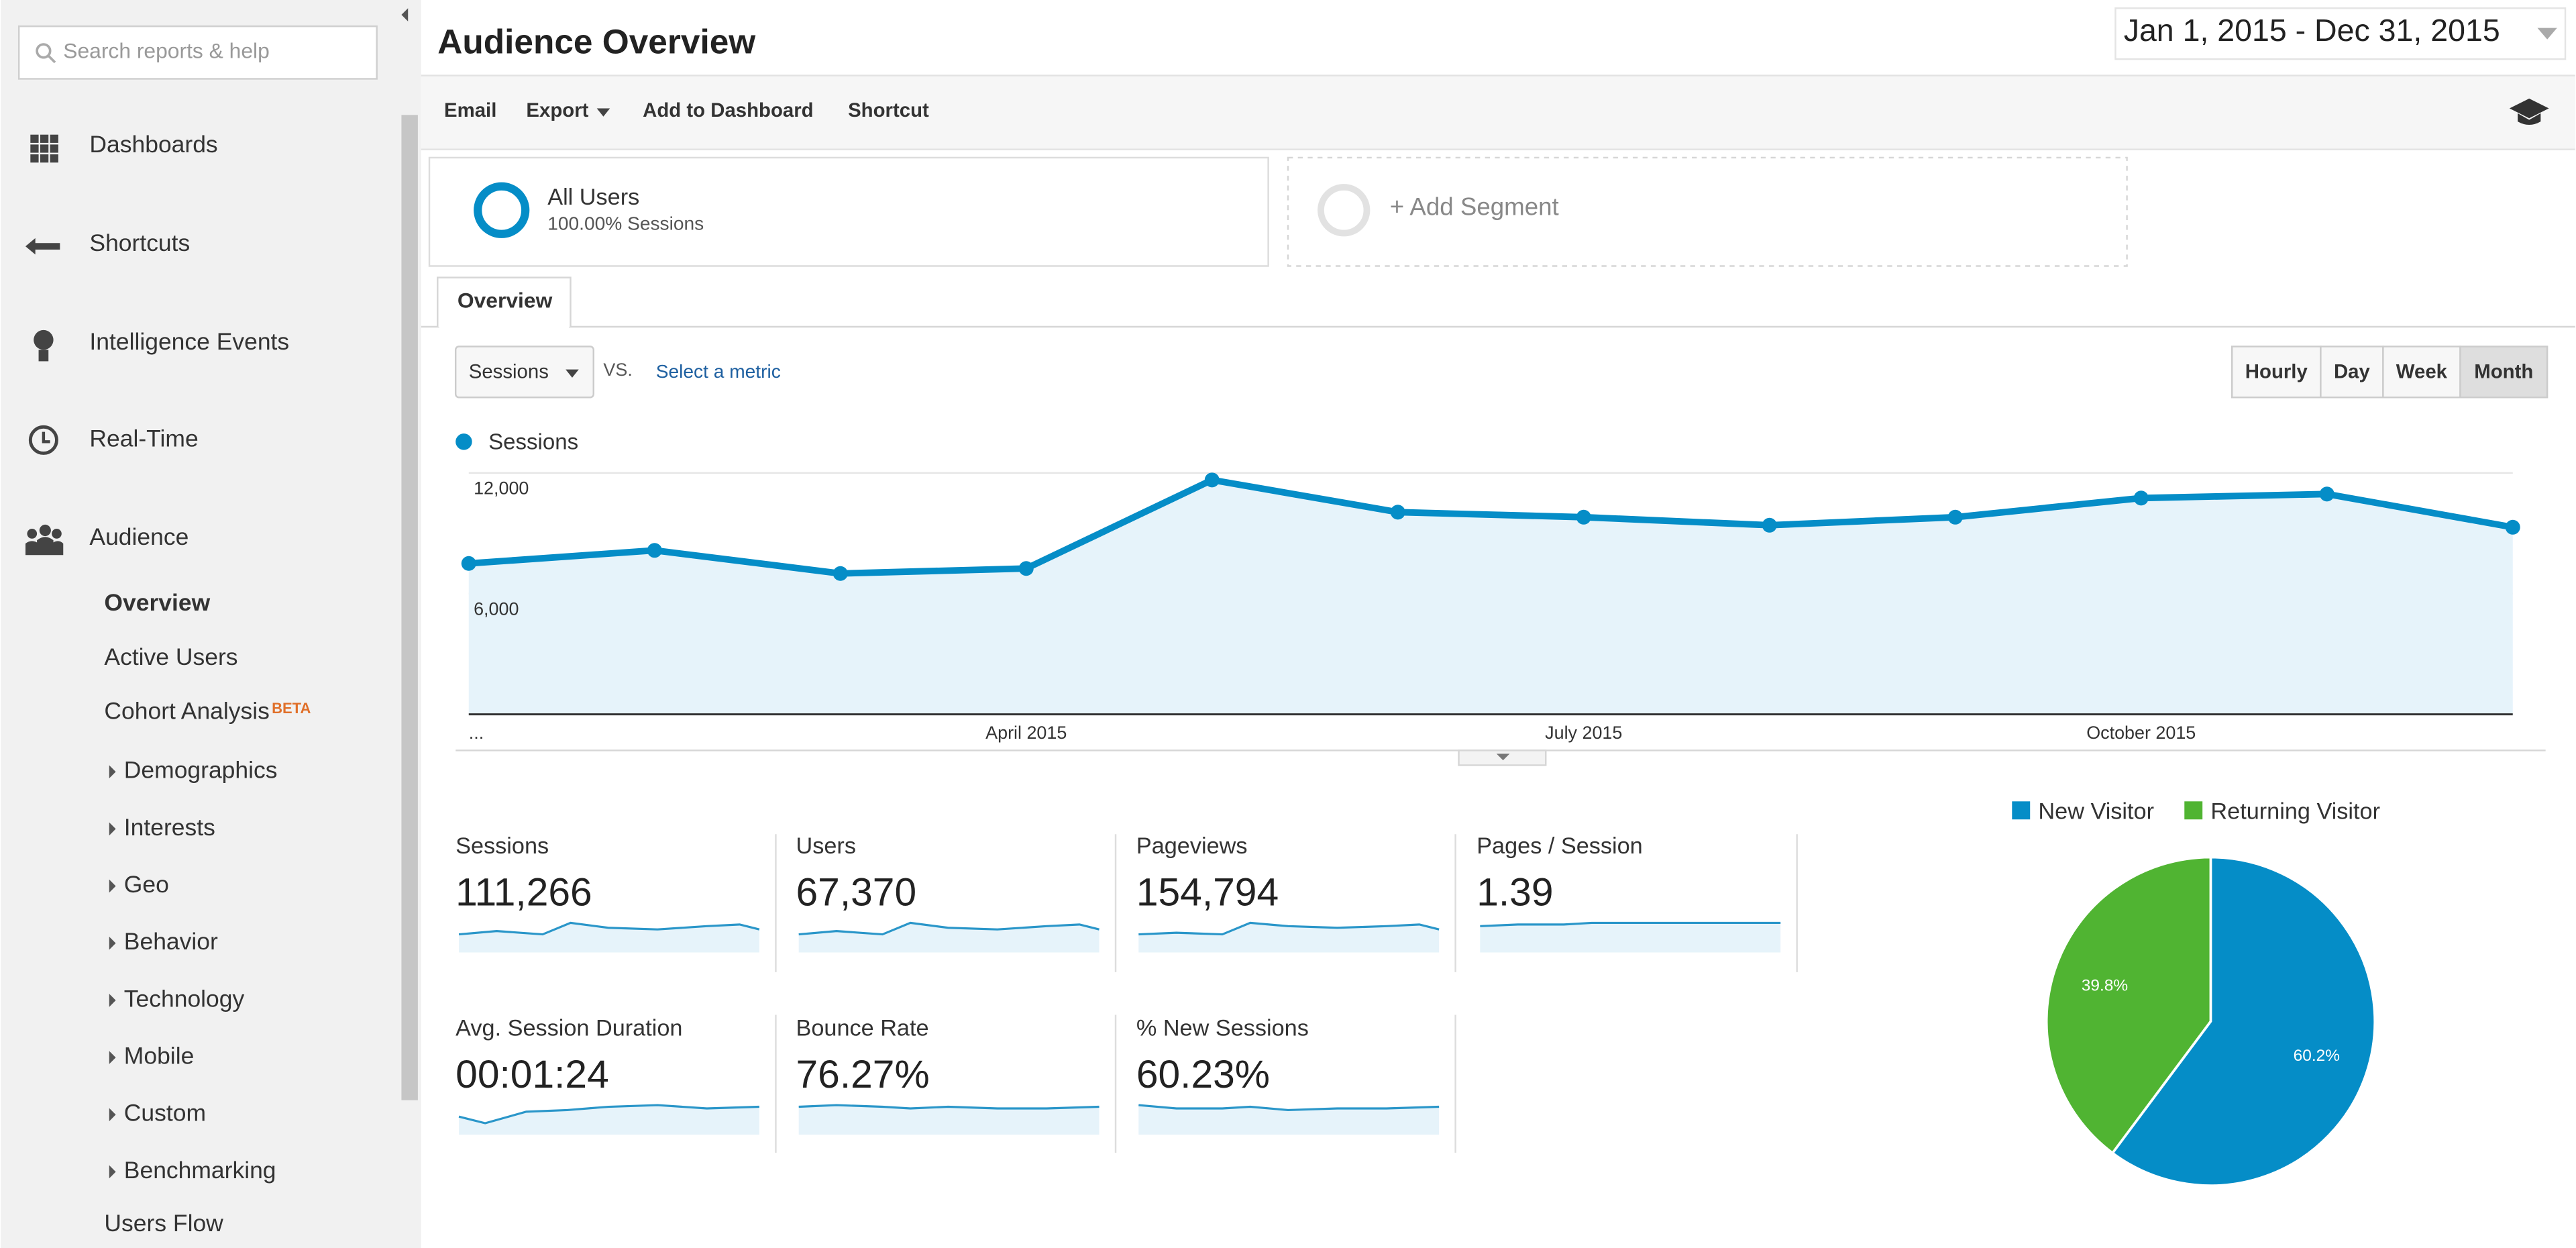 The height and width of the screenshot is (1248, 2576). I want to click on nav-subitem: Cohort Analysis, so click(186, 711).